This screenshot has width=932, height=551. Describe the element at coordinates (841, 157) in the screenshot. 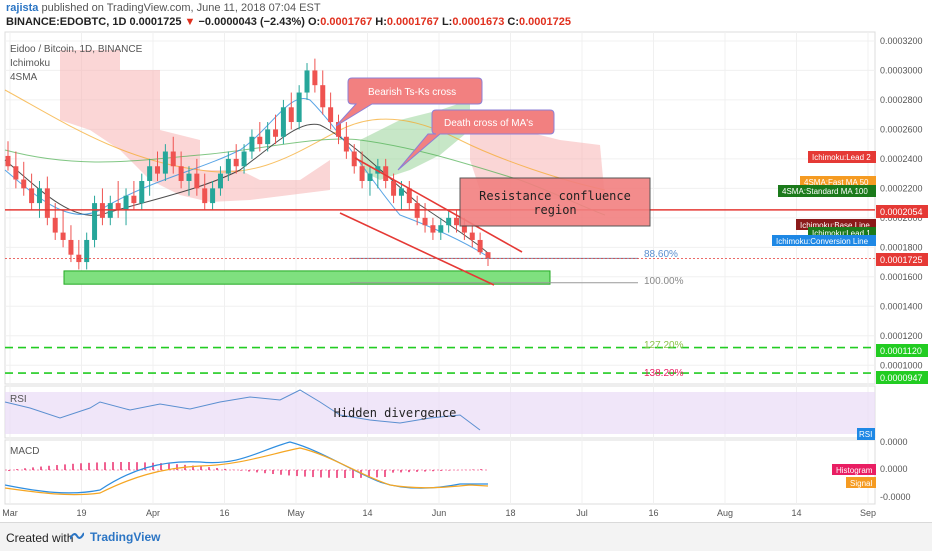

I see `tag-lead2-text: Ichimoku:Lead 2` at that location.